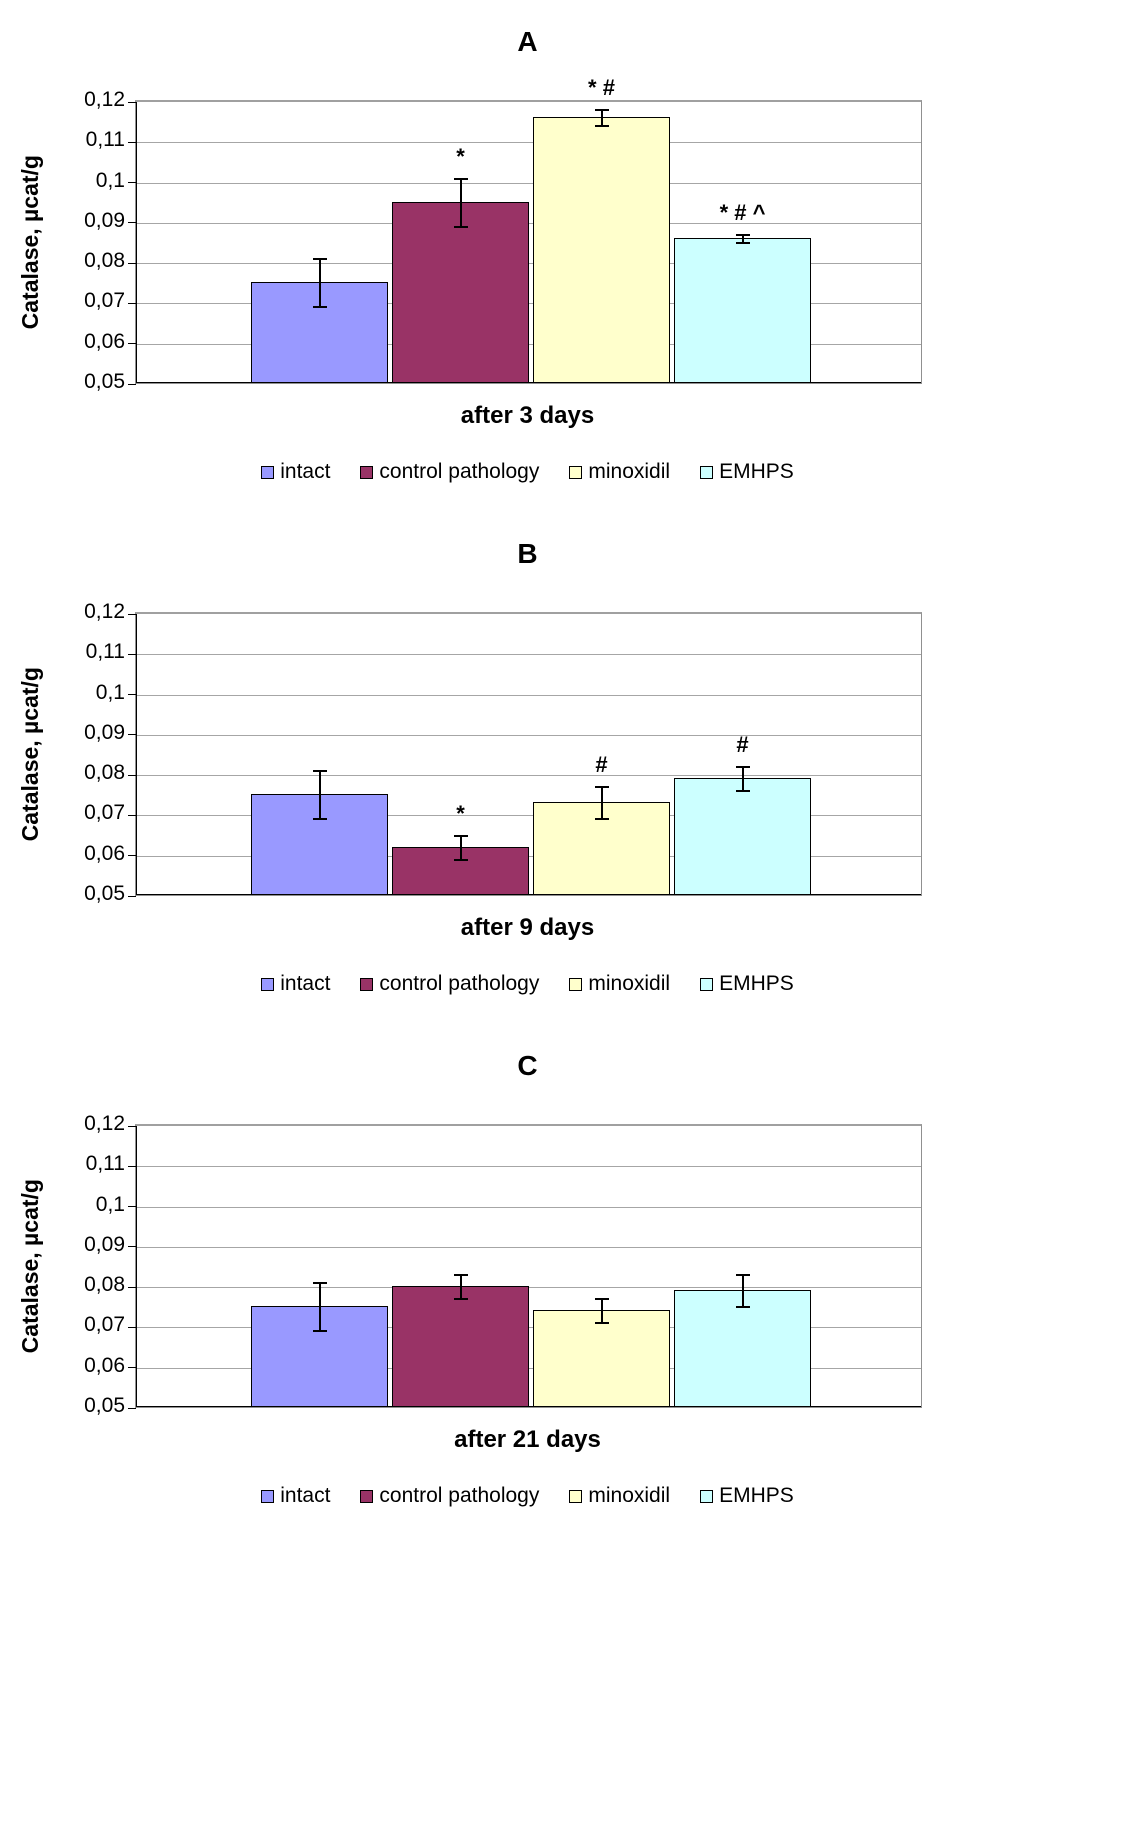 The width and height of the screenshot is (1146, 1836). I want to click on y-tick-label: 0,08, so click(104, 261).